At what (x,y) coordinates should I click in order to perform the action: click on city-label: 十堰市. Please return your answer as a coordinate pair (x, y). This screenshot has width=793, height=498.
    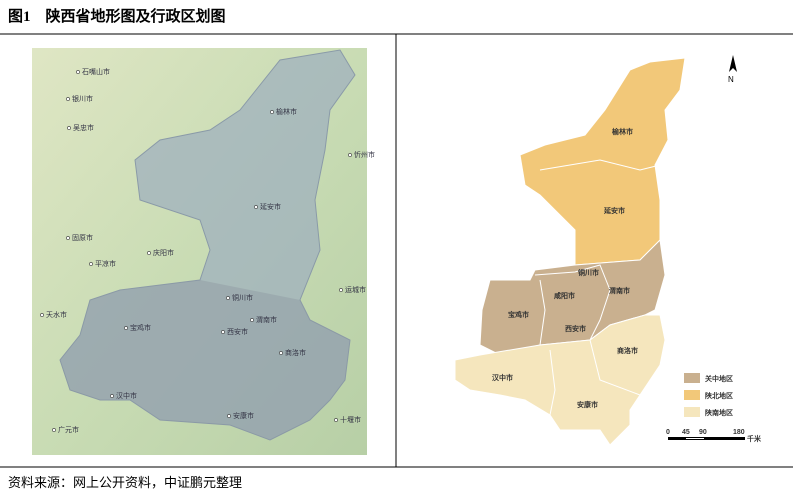
    Looking at the image, I should click on (350, 419).